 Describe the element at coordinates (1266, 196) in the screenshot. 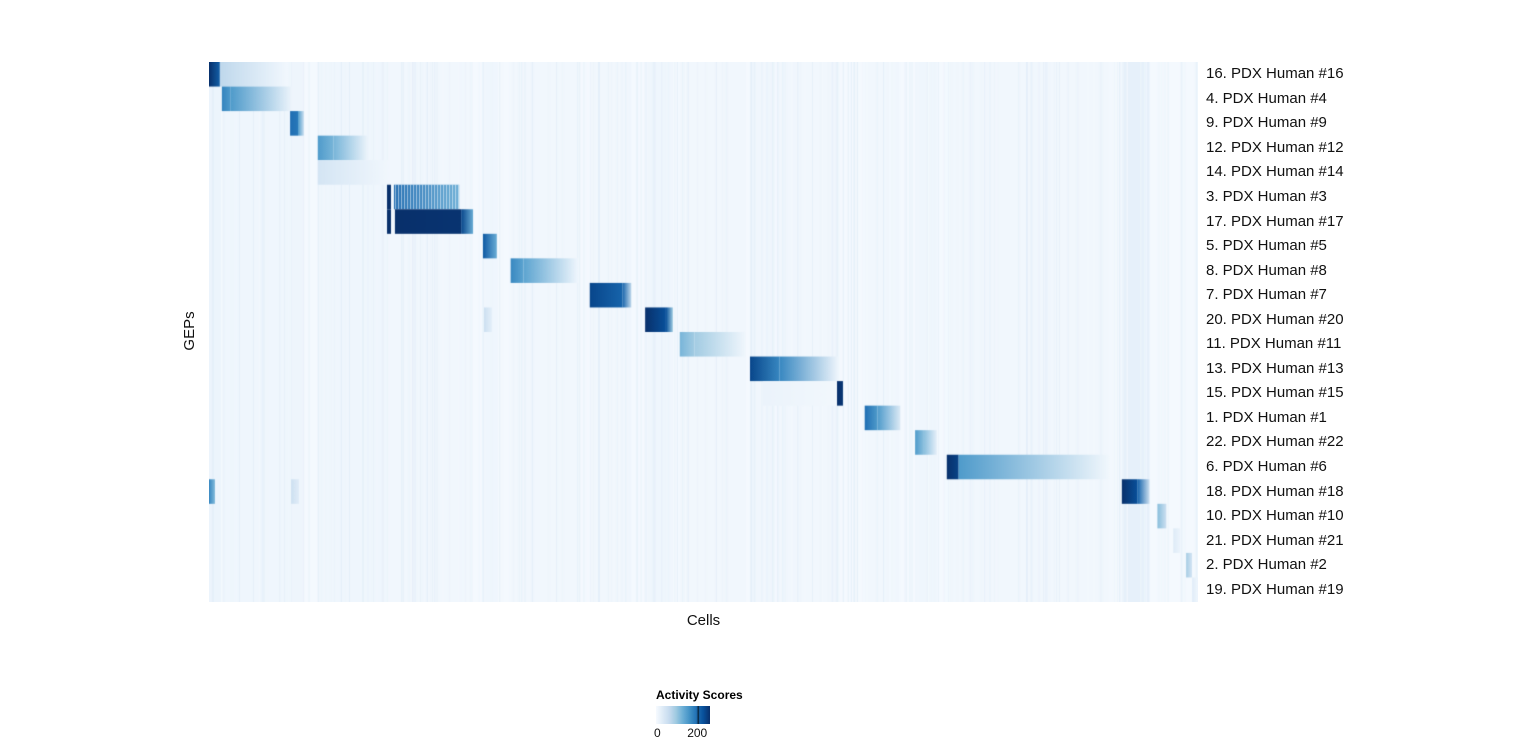

I see `row-label: 3. PDX Human #3` at that location.